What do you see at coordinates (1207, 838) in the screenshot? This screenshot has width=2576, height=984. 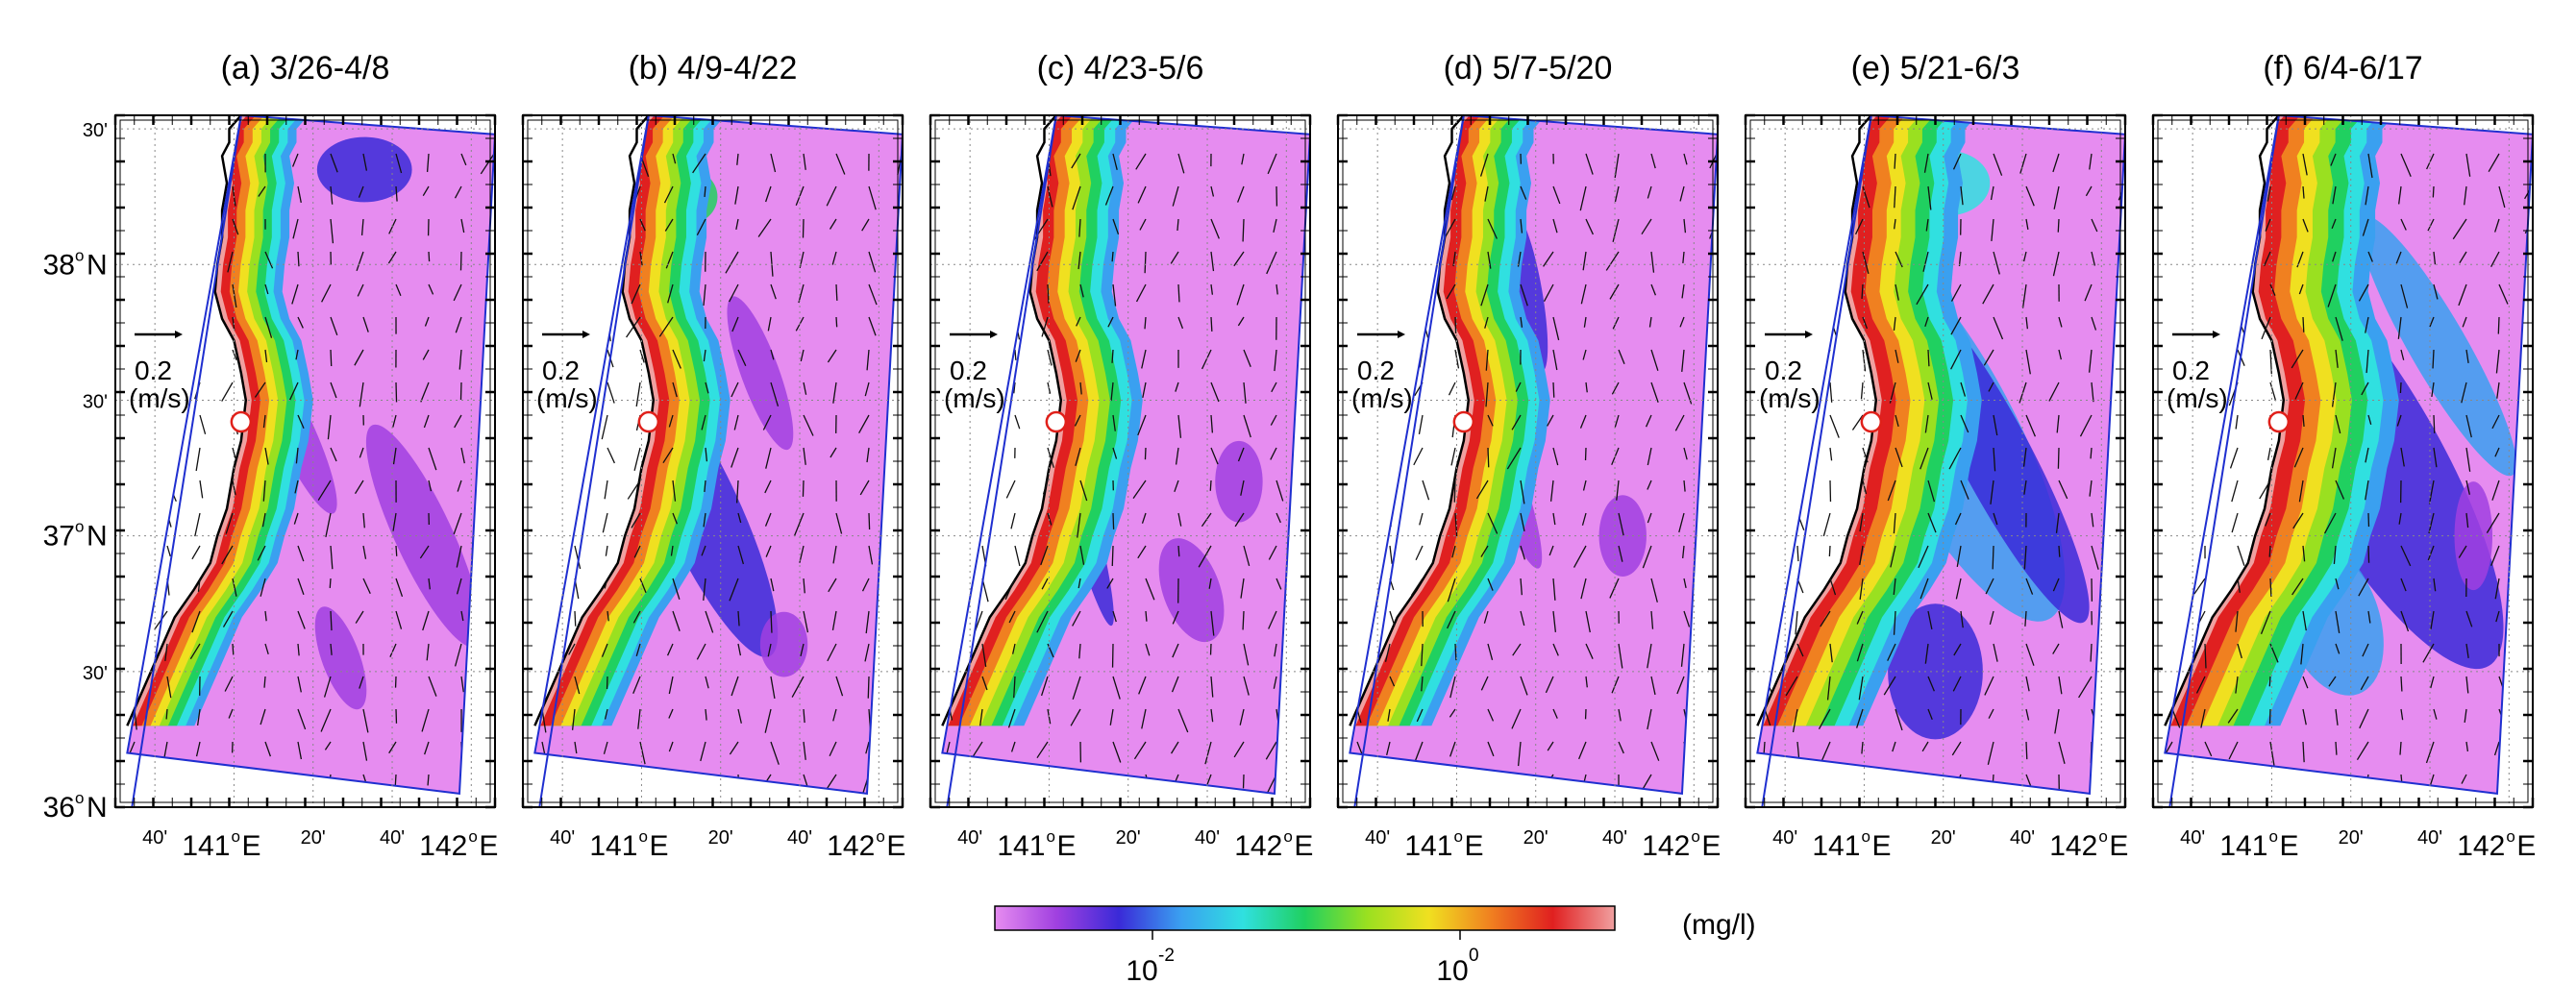 I see `longitude-label-4: 40'` at bounding box center [1207, 838].